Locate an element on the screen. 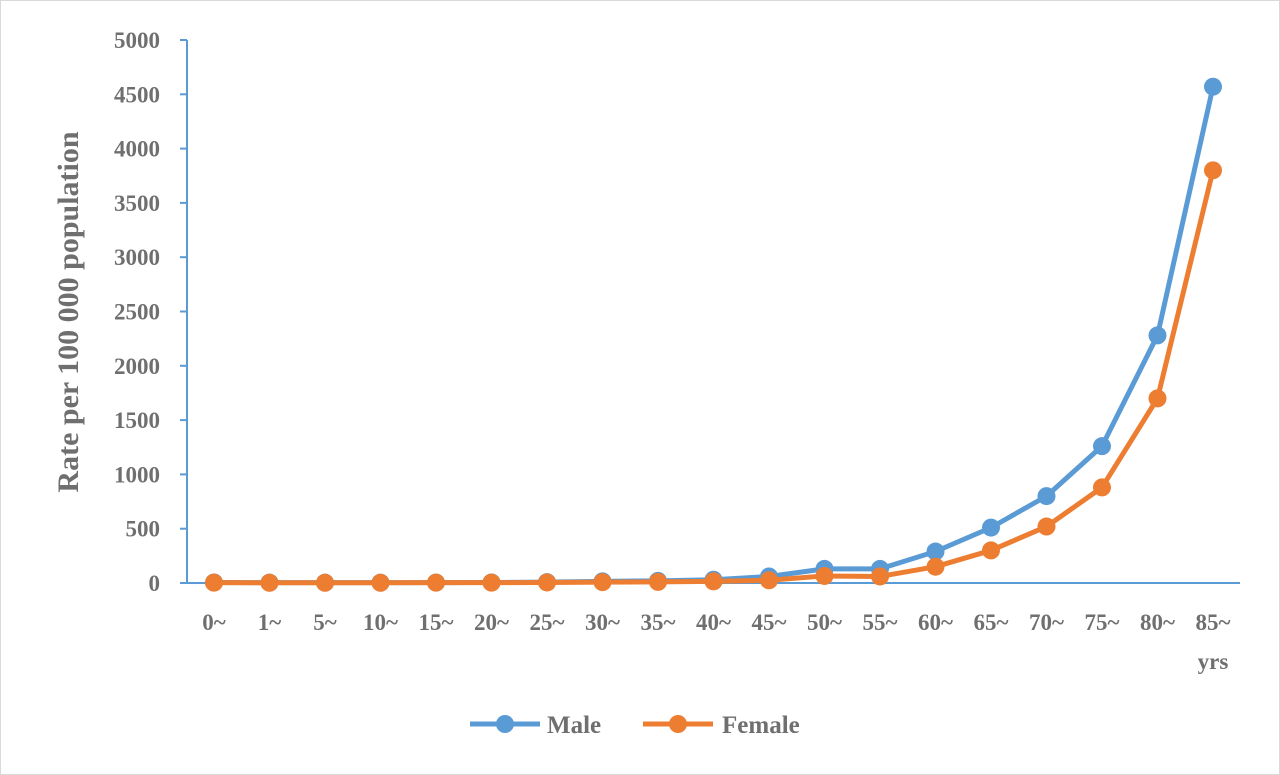 This screenshot has height=775, width=1280. y-tick-label: 1000 is located at coordinates (137, 474).